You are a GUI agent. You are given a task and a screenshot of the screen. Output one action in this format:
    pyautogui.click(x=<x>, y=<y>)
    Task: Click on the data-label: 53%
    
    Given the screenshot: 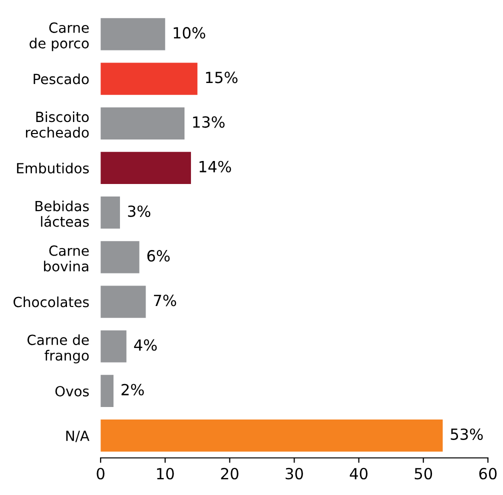 What is the action you would take?
    pyautogui.click(x=466, y=434)
    